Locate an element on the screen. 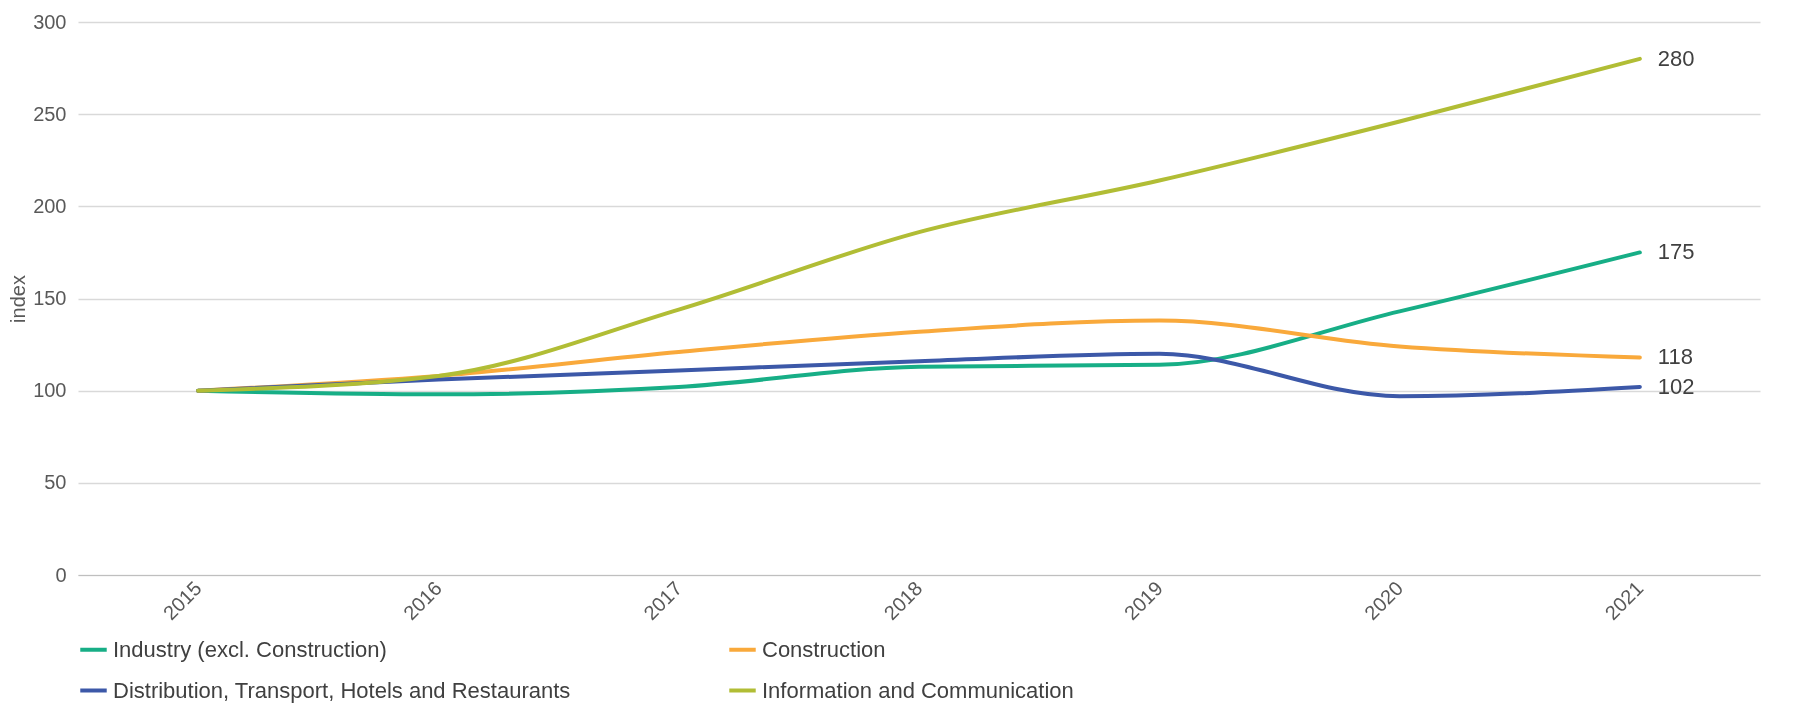 Image resolution: width=1810 pixels, height=719 pixels. data-label: 118 is located at coordinates (1675, 357).